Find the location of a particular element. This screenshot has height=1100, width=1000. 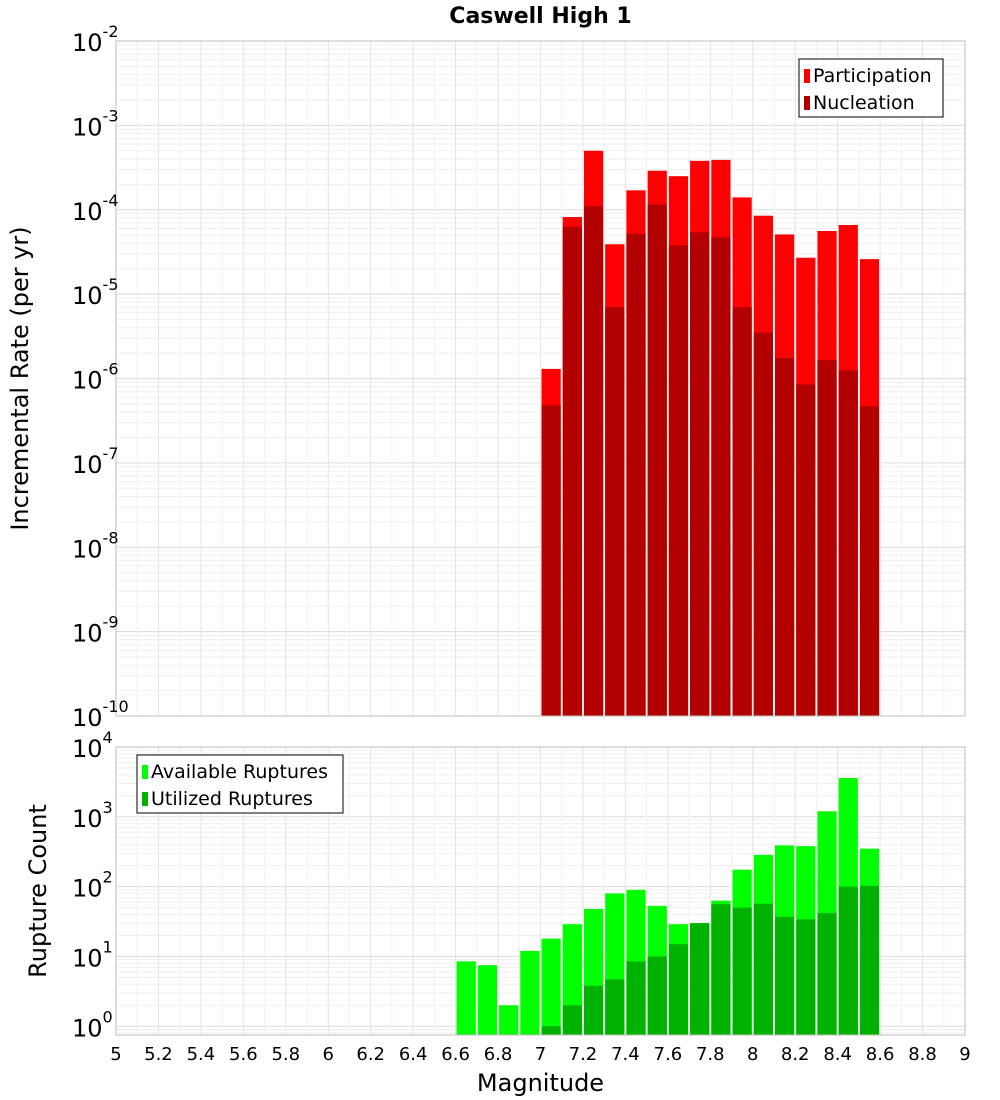

x-tick-label: 6 is located at coordinates (328, 1054).